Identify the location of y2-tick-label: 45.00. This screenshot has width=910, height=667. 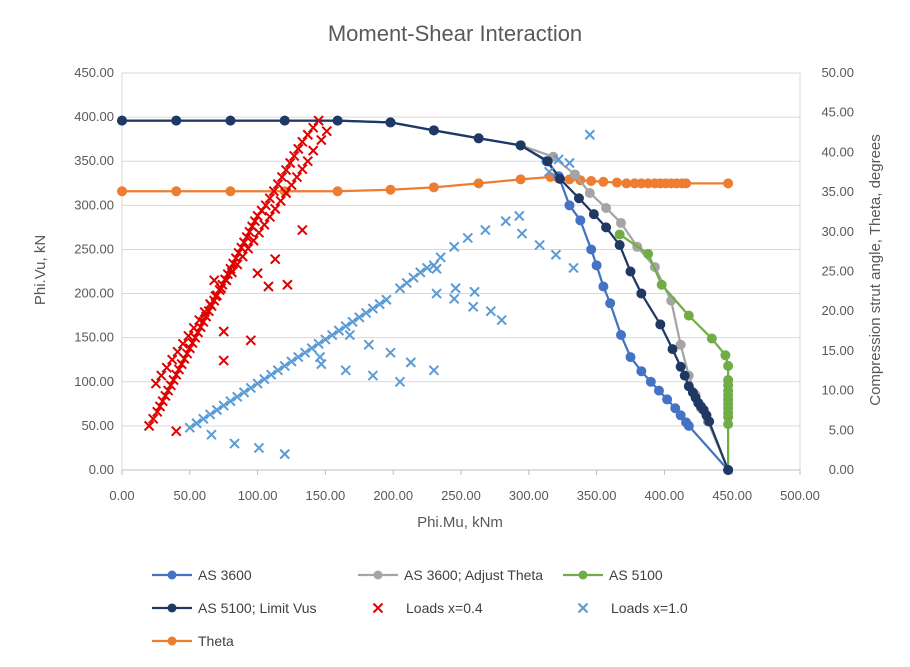
(837, 112).